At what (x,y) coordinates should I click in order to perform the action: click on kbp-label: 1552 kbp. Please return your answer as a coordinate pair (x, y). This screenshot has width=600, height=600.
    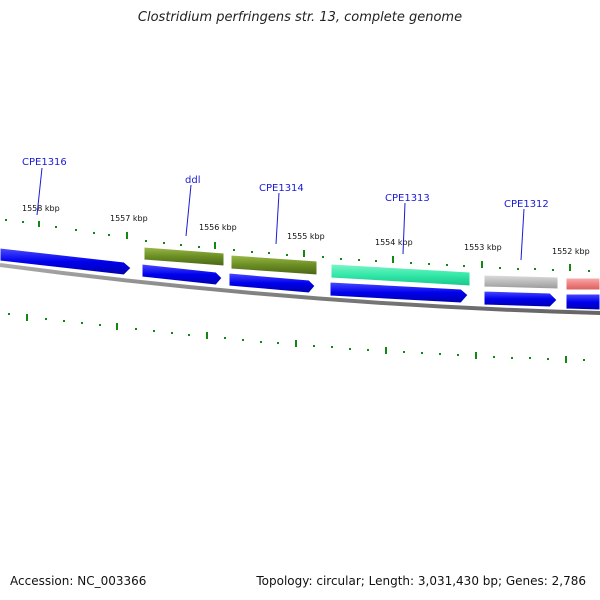
    Looking at the image, I should click on (571, 251).